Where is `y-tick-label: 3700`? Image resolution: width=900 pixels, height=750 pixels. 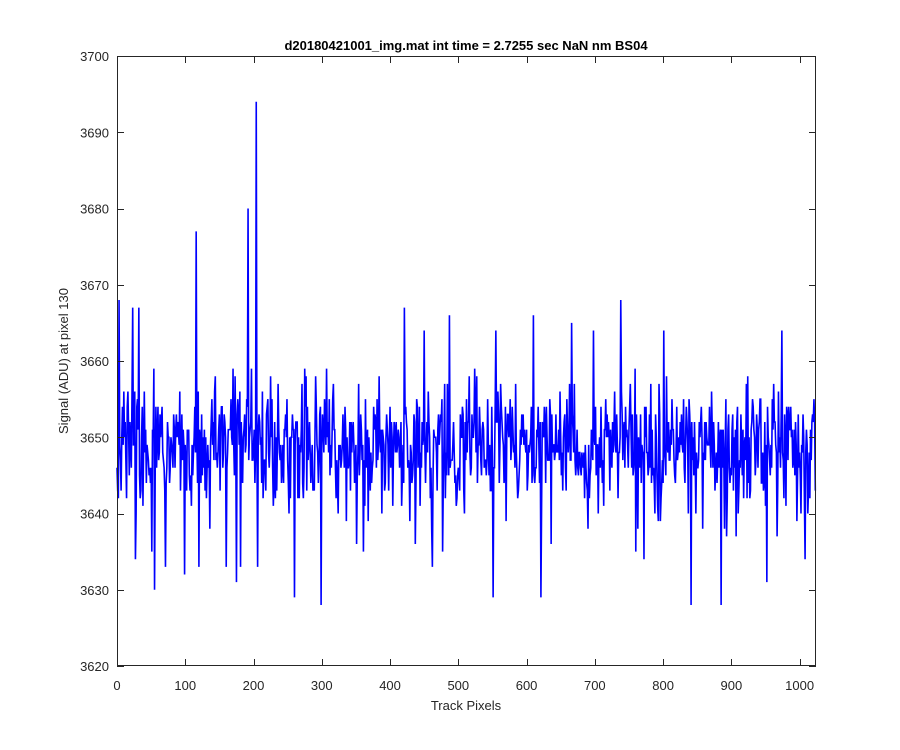 y-tick-label: 3700 is located at coordinates (94, 56).